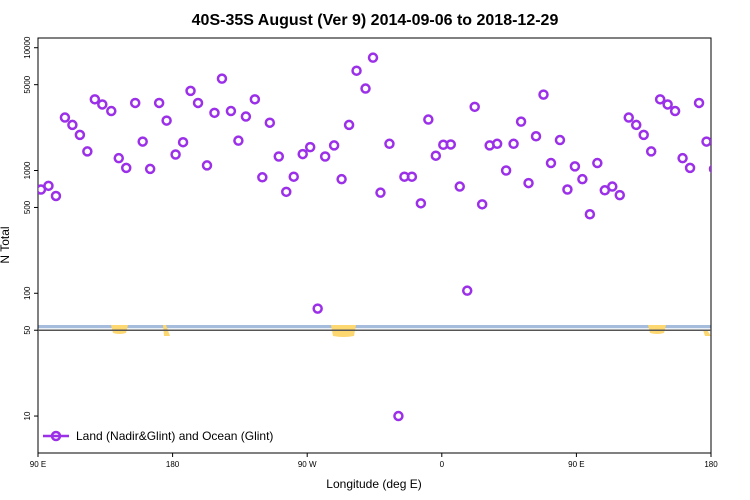  I want to click on land-ocean-band, so click(374, 331).